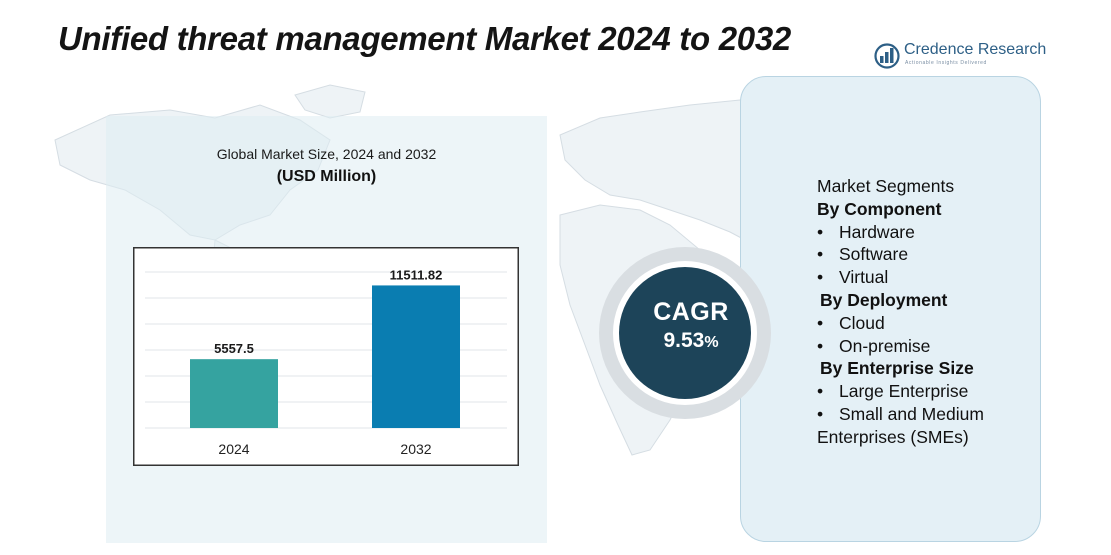 The image size is (1111, 555). I want to click on chart-bars: 5557.5 2024 11511.82 2032, so click(325, 362).